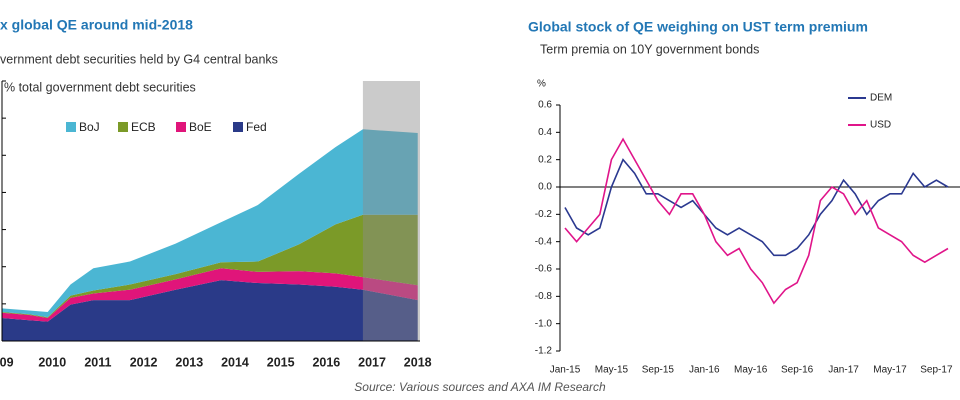  What do you see at coordinates (256, 127) in the screenshot?
I see `legend-label: Fed` at bounding box center [256, 127].